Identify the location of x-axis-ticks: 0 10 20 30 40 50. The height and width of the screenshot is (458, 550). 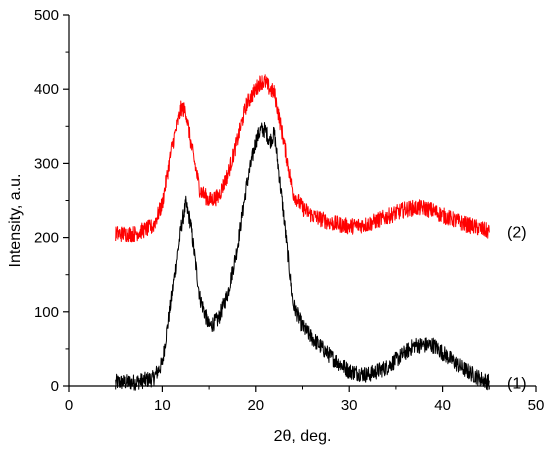
(305, 400).